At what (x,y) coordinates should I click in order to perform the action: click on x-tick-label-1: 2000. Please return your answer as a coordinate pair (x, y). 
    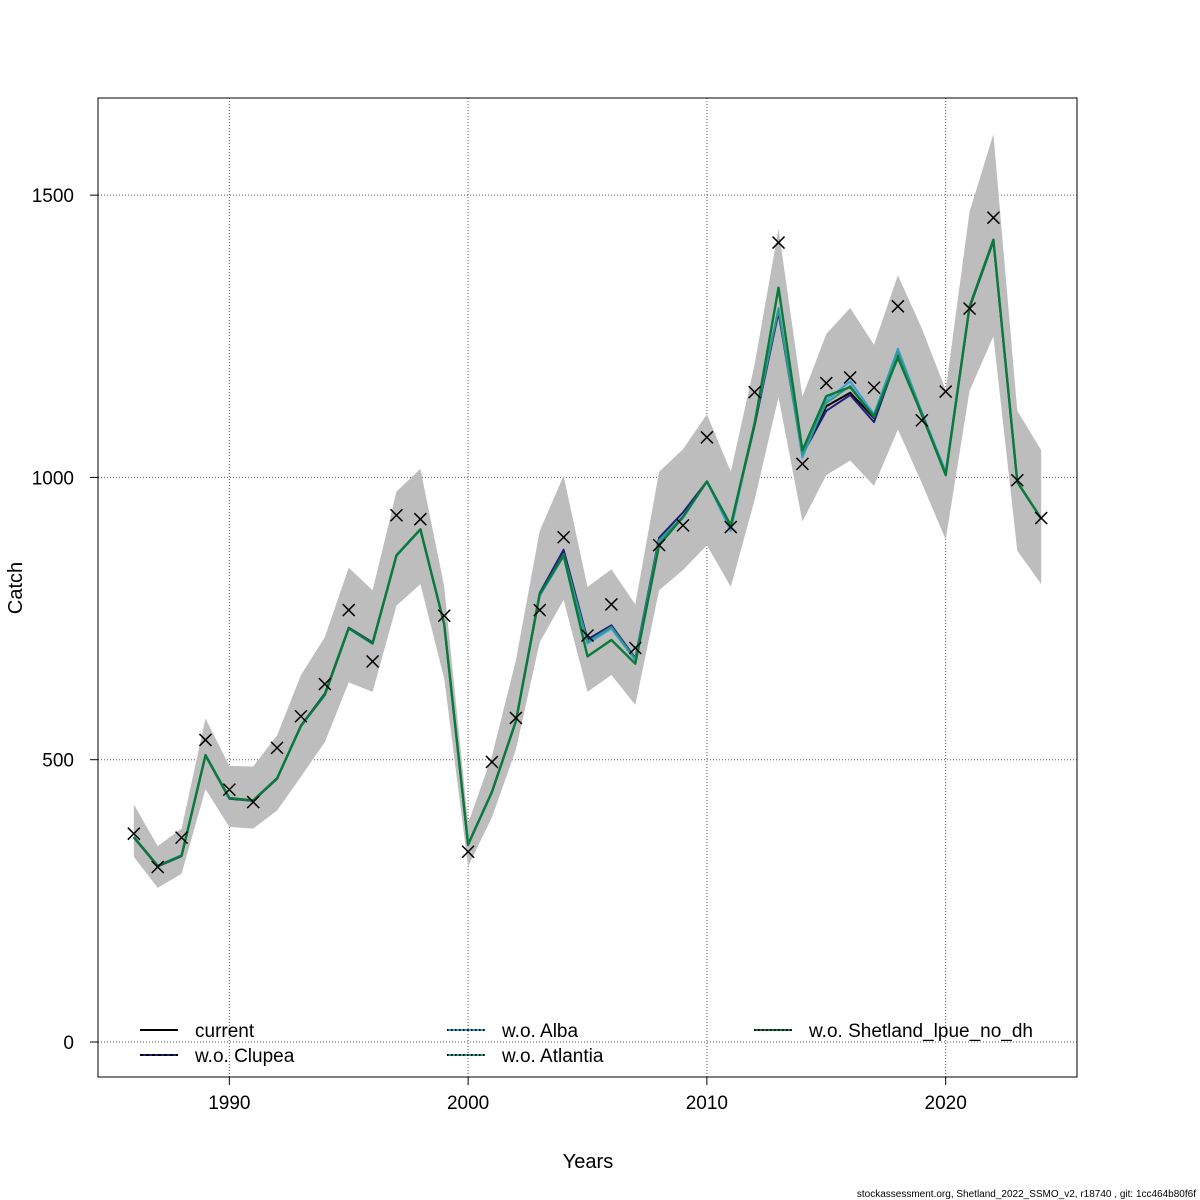
    Looking at the image, I should click on (468, 1103).